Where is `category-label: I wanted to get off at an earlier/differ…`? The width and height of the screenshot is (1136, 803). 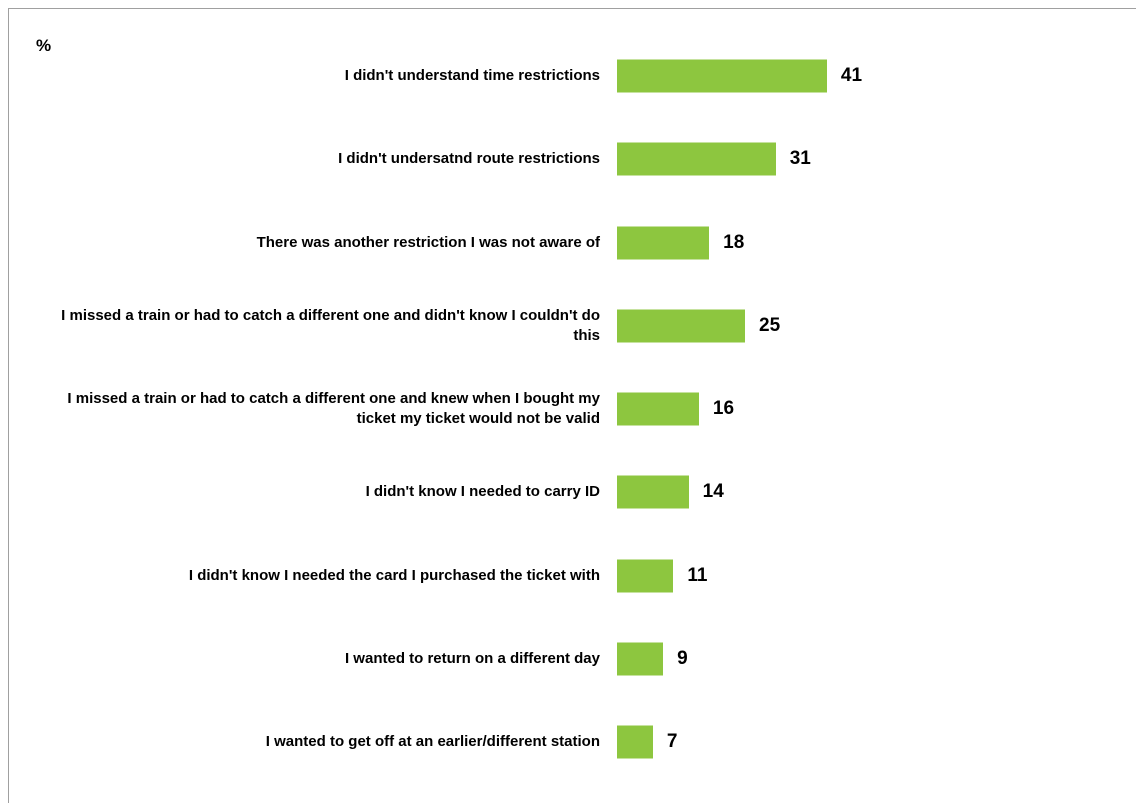
category-label: I wanted to get off at an earlier/differ… is located at coordinates (432, 741).